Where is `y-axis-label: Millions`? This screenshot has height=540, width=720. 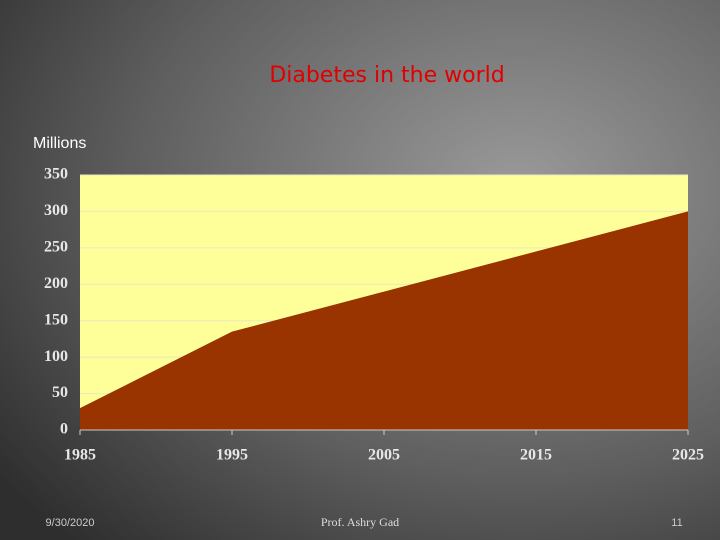
y-axis-label: Millions is located at coordinates (59, 143).